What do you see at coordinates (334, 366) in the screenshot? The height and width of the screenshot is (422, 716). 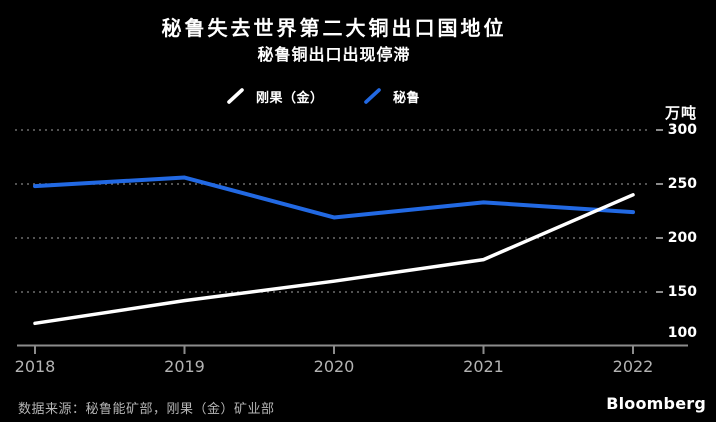 I see `x-axis-tick-label: 2020` at bounding box center [334, 366].